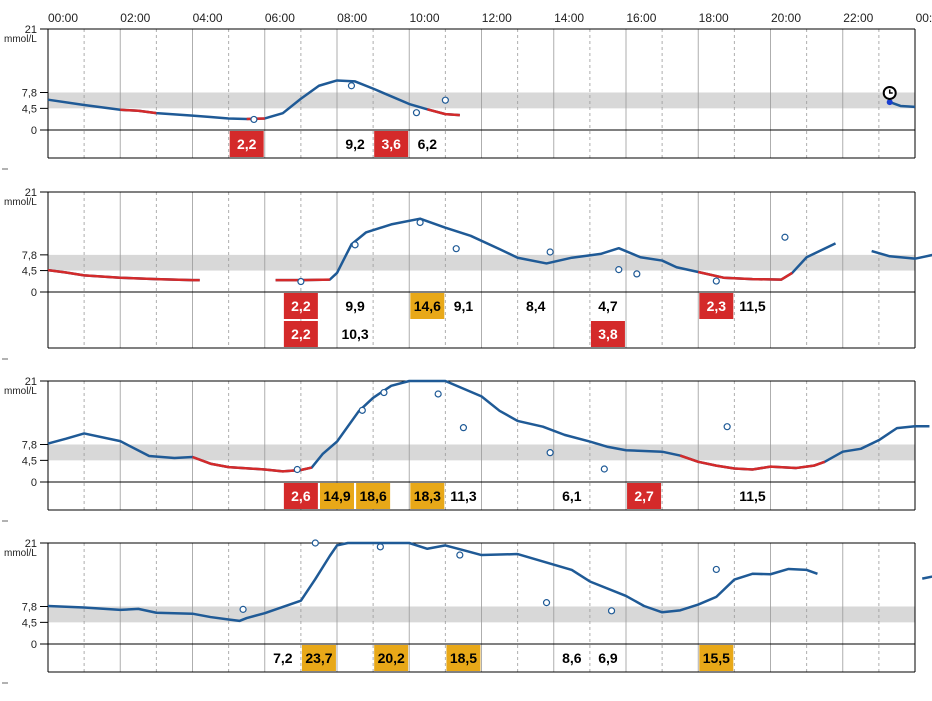  What do you see at coordinates (786, 18) in the screenshot?
I see `hour-label: 20:00` at bounding box center [786, 18].